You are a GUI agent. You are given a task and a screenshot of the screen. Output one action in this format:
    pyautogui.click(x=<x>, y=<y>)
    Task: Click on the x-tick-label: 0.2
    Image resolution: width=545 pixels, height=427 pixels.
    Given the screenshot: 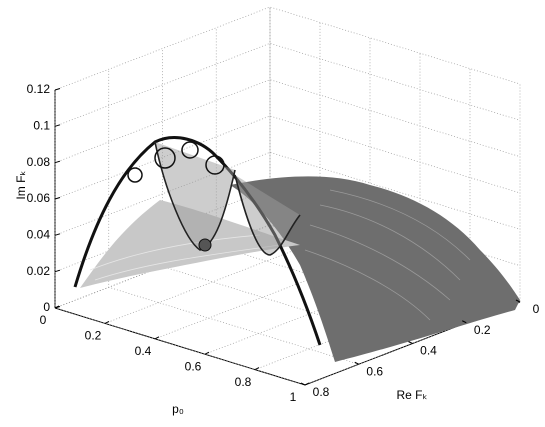 What is the action you would take?
    pyautogui.click(x=93, y=336)
    